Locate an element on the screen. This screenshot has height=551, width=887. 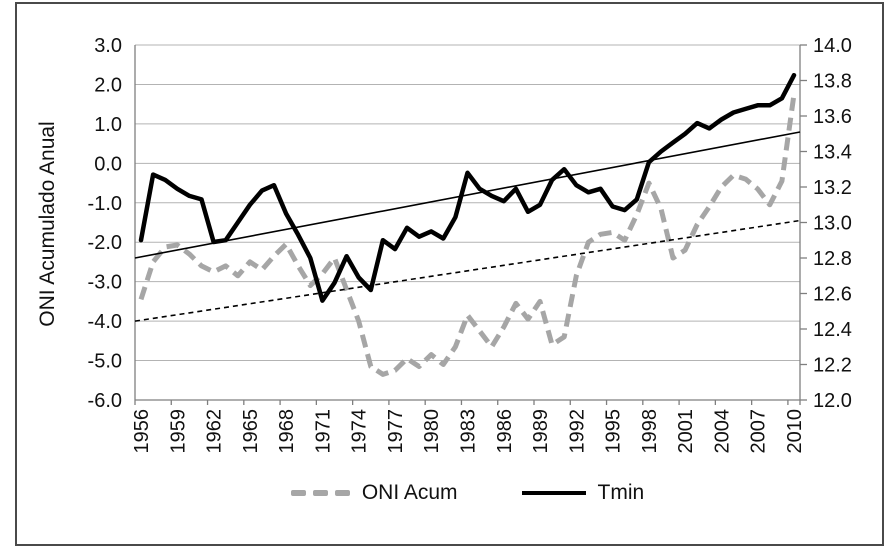
legend-item-tmin: Tmin is located at coordinates (583, 493).